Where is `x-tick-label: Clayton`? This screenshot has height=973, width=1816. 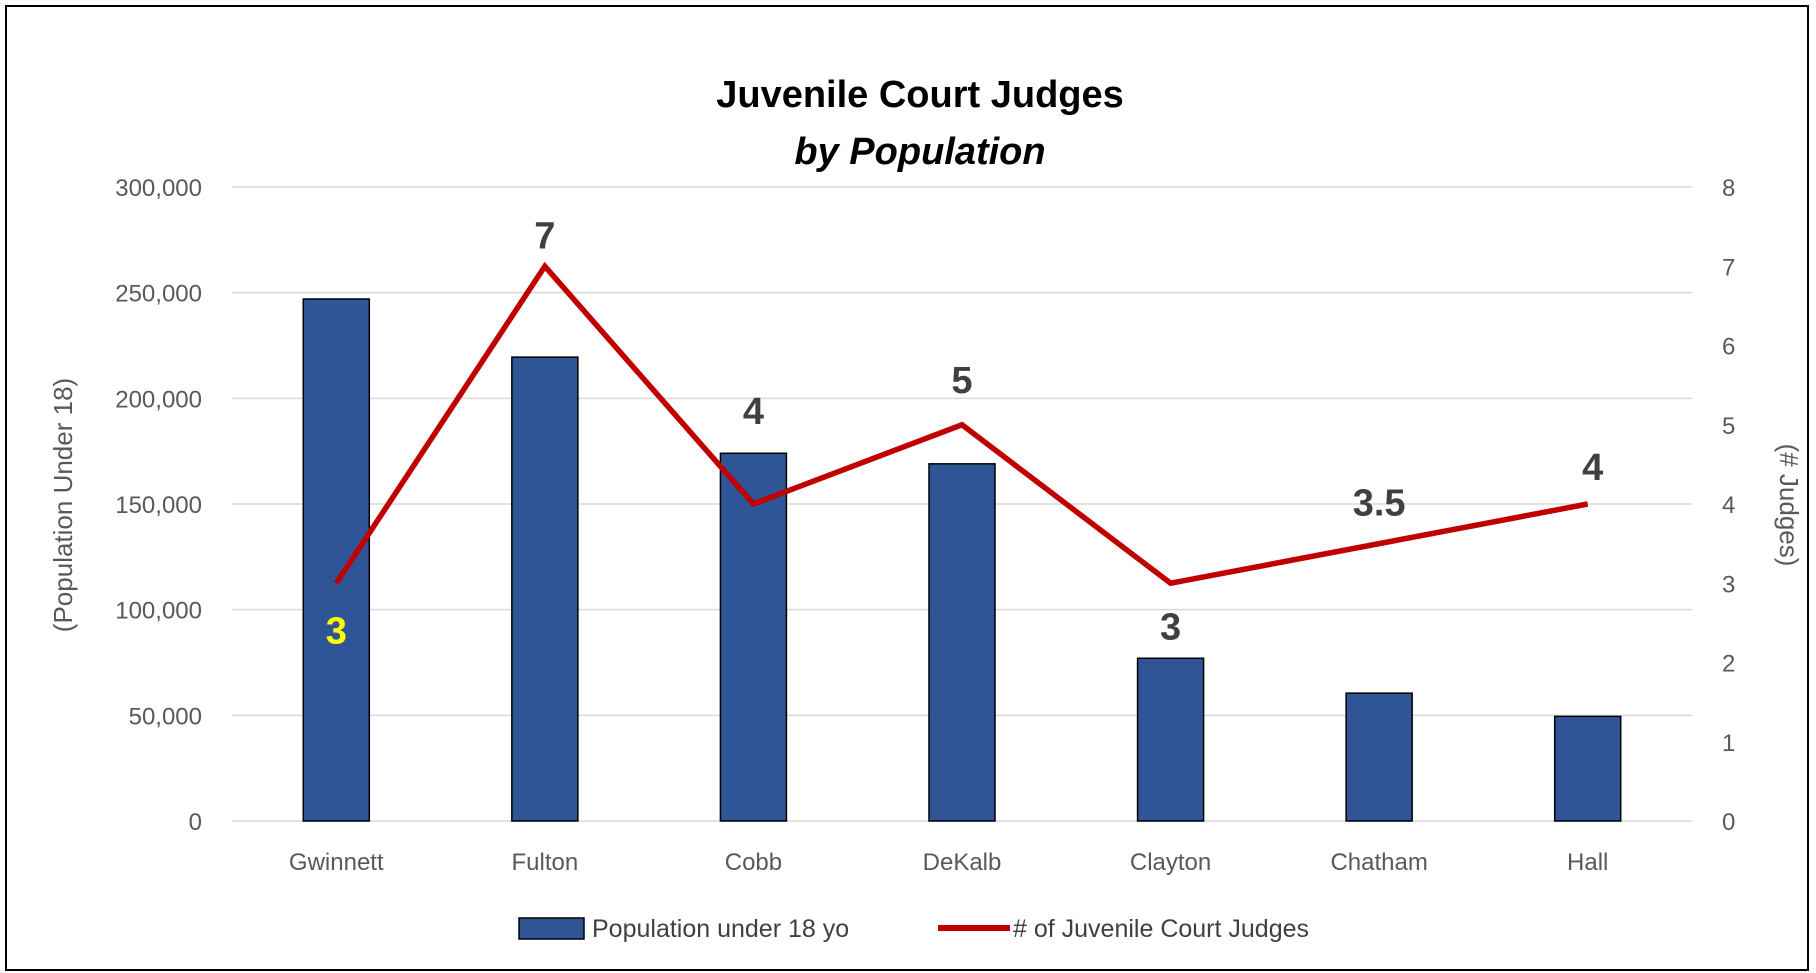 x-tick-label: Clayton is located at coordinates (1170, 862).